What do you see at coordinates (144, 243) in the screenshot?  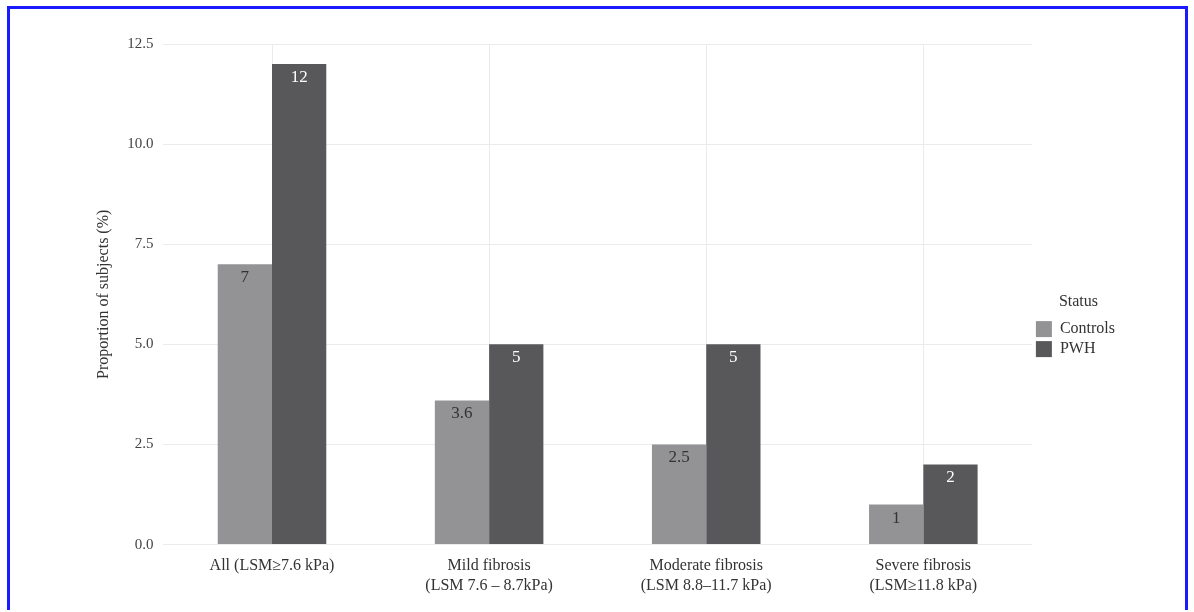 I see `y-tick-label: 7.5` at bounding box center [144, 243].